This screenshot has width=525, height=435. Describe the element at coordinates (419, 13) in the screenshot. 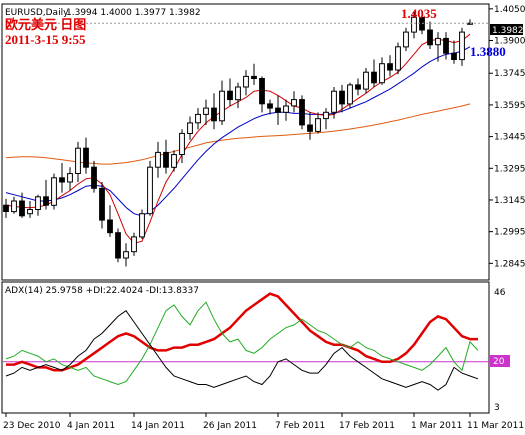

I see `high-marker: 1.4035` at that location.